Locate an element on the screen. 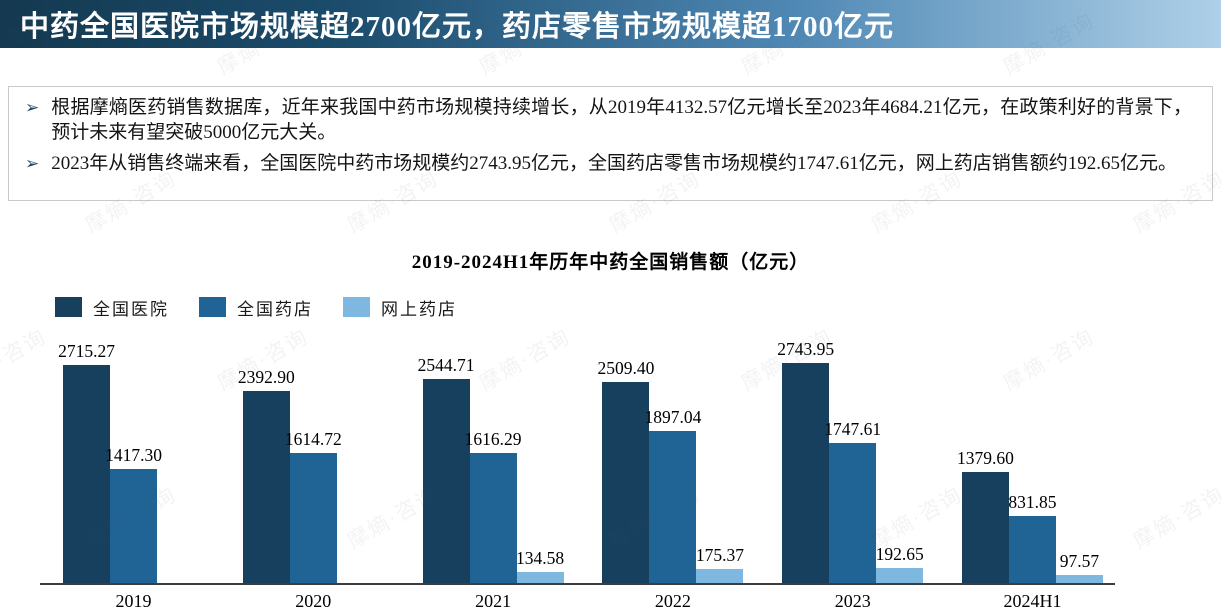 The image size is (1221, 614). x-axis-label-2024H1: 2024H1 is located at coordinates (1032, 601).